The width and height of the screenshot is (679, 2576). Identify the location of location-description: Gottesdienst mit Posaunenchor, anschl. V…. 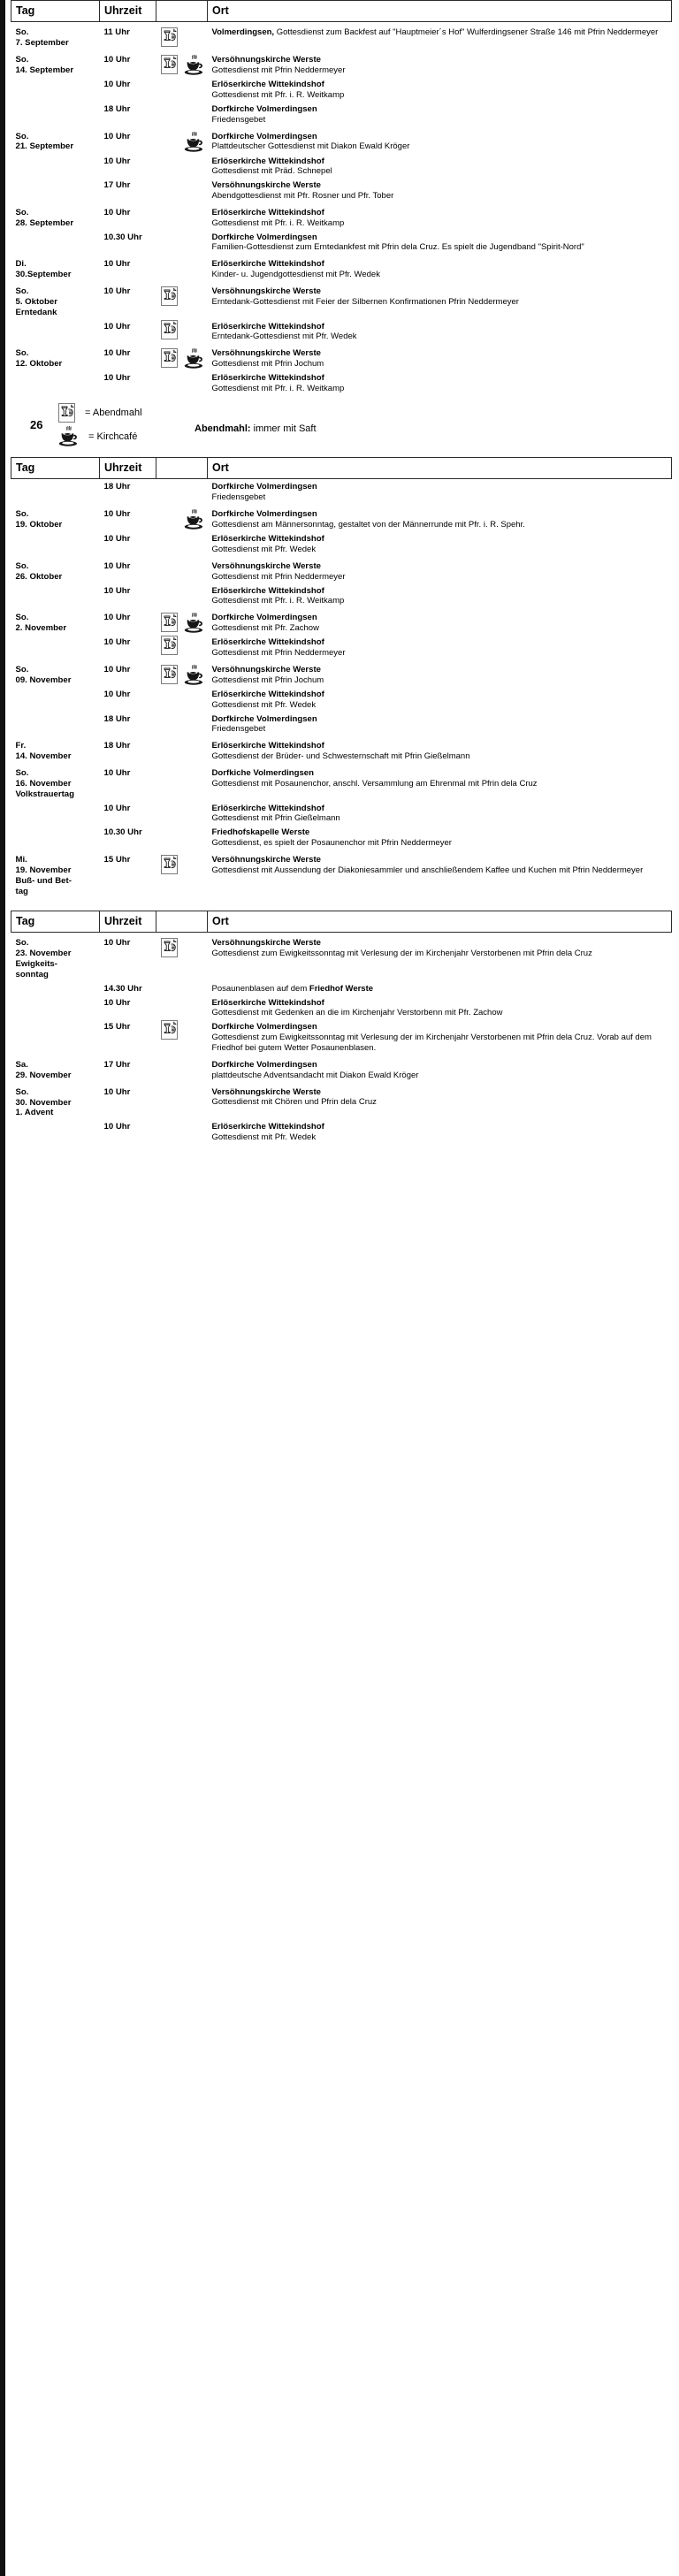
(374, 783).